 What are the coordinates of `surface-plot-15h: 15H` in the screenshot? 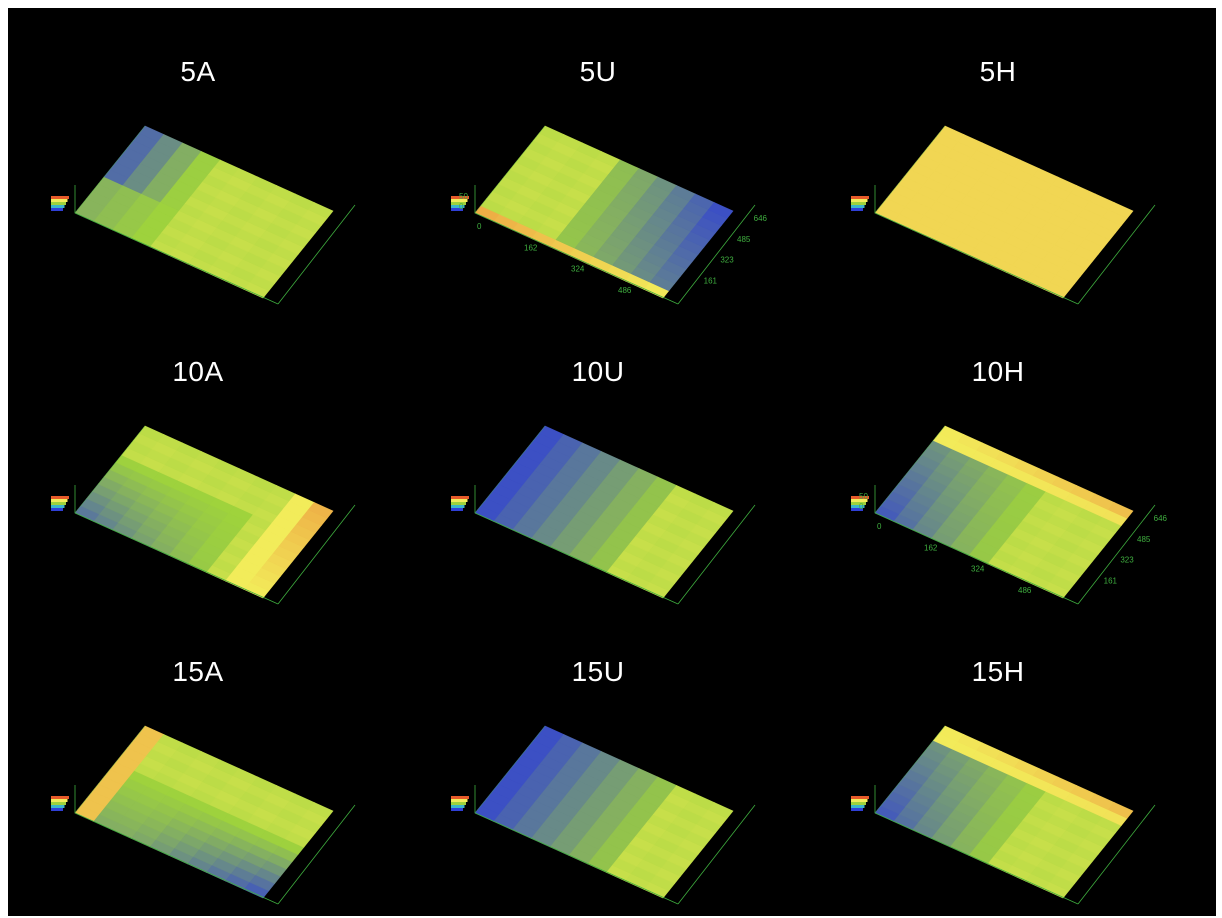 It's located at (1013, 758).